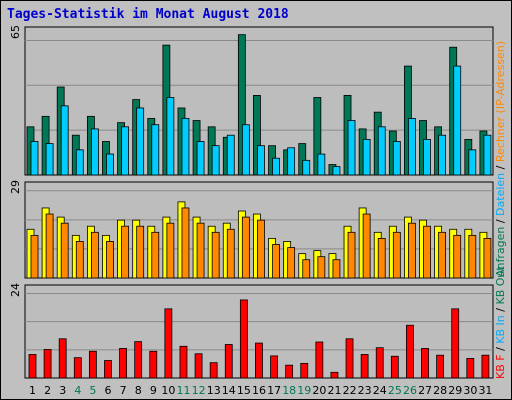 The image size is (512, 400). I want to click on day-label: 11, so click(184, 390).